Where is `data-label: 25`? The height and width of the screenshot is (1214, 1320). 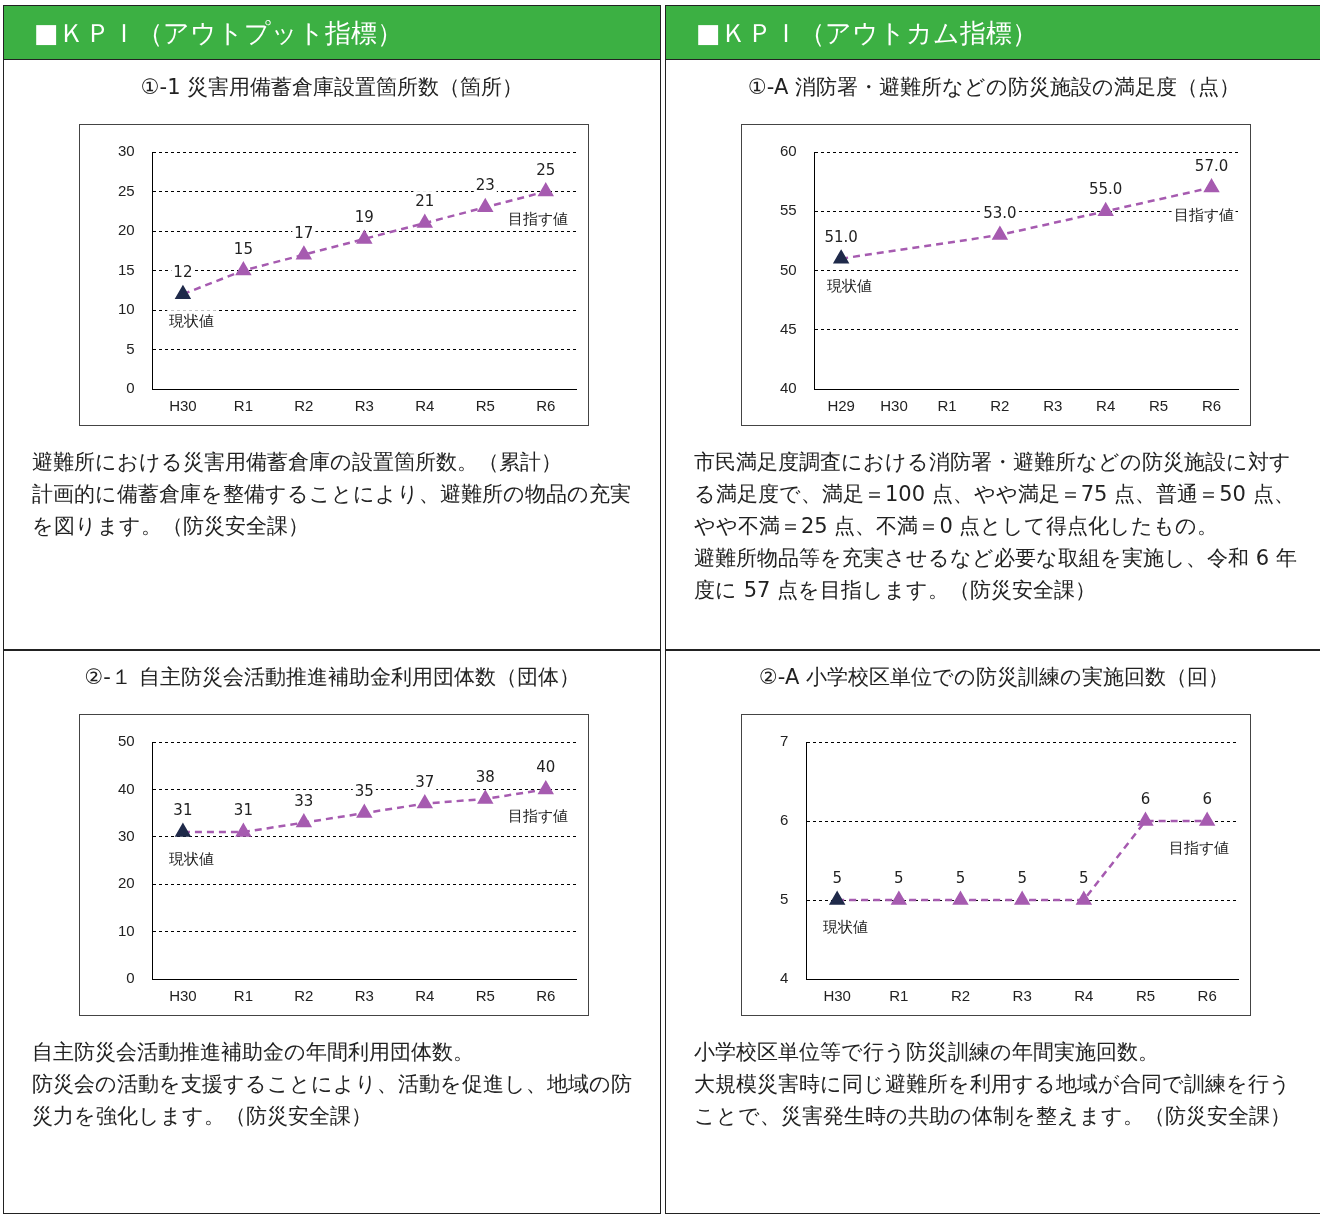 data-label: 25 is located at coordinates (546, 169).